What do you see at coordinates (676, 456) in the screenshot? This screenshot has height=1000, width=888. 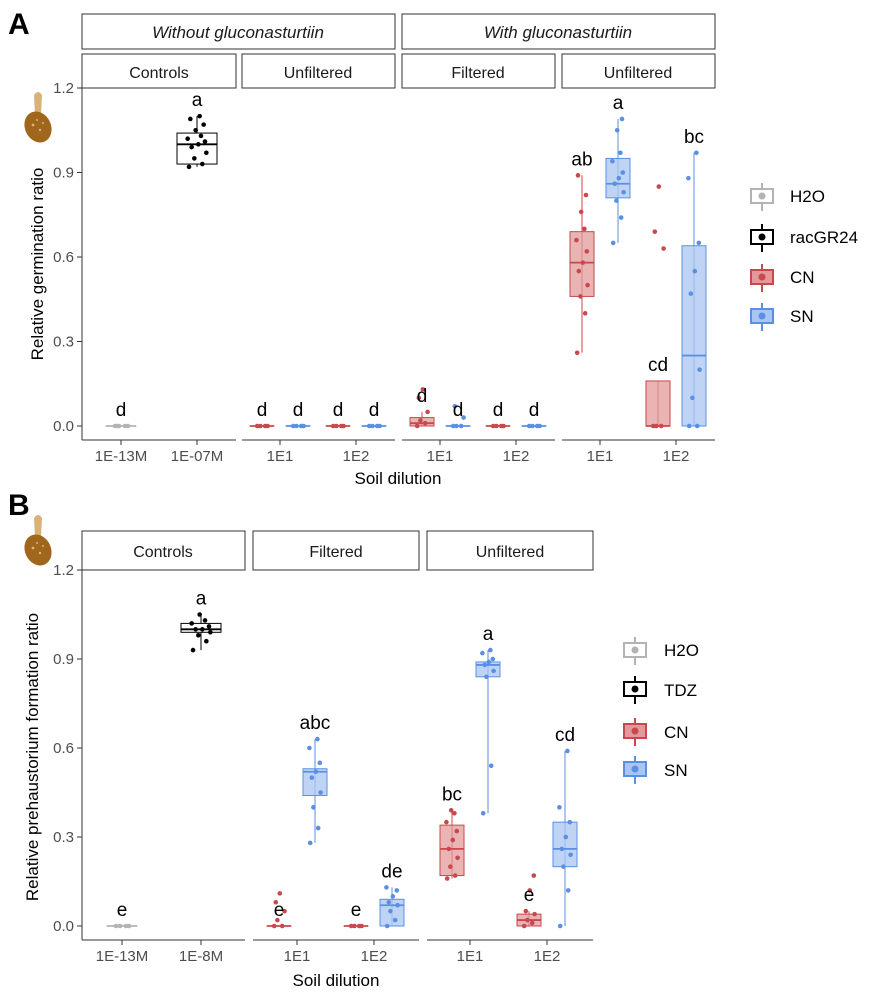 I see `x-tick-label: 1E2` at bounding box center [676, 456].